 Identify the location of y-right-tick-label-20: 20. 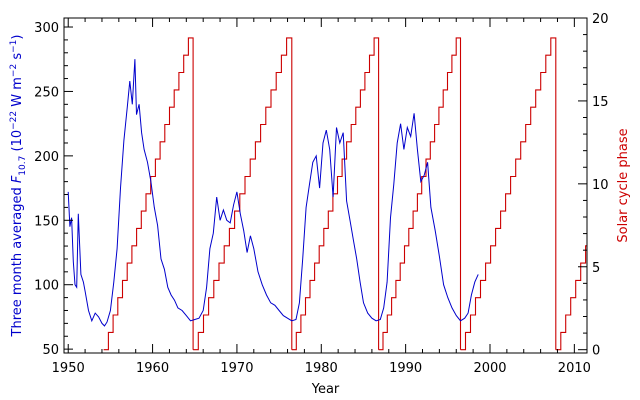
(600, 19).